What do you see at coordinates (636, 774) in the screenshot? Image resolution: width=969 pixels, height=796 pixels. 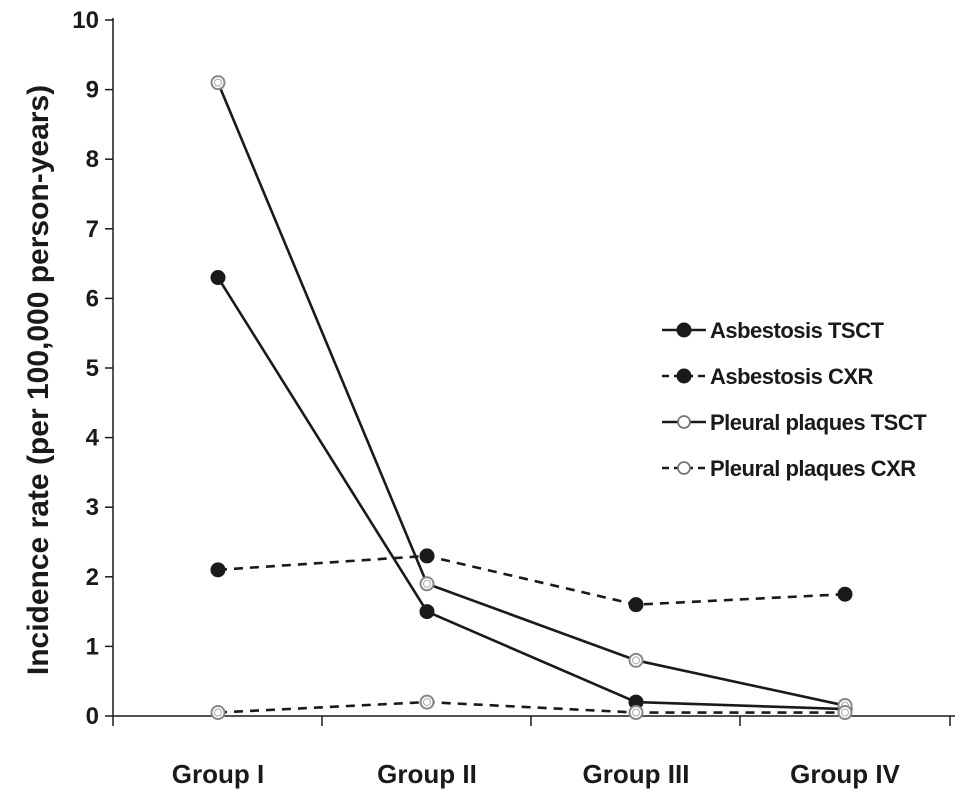 I see `x-tick-label: Group III` at bounding box center [636, 774].